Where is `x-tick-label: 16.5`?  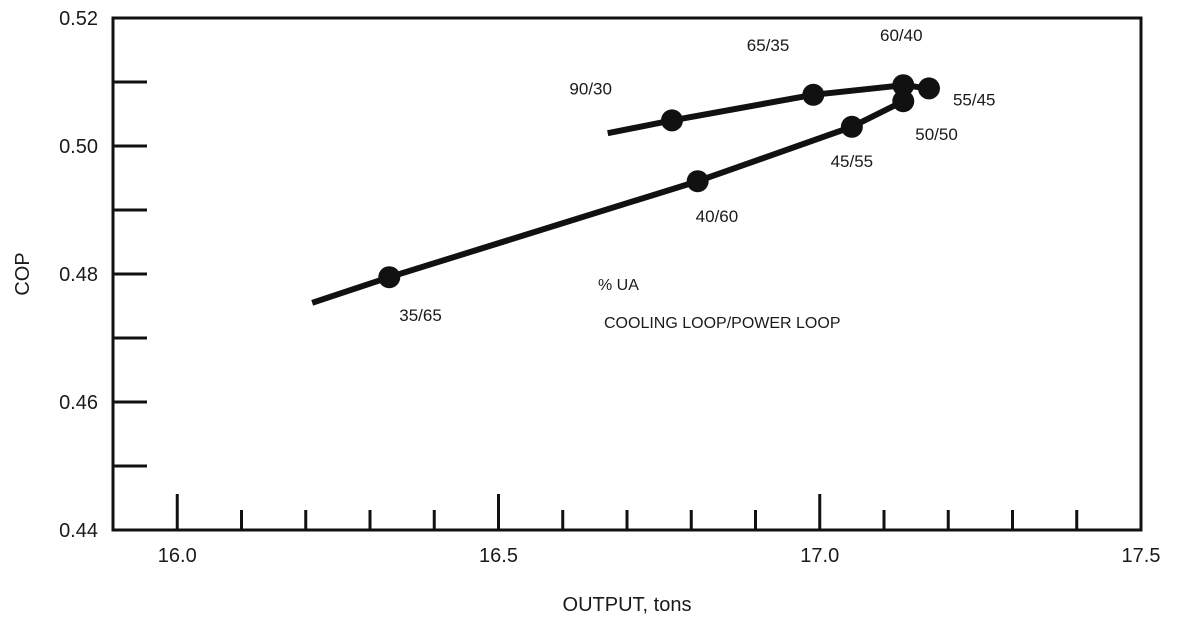
x-tick-label: 16.5 is located at coordinates (498, 556).